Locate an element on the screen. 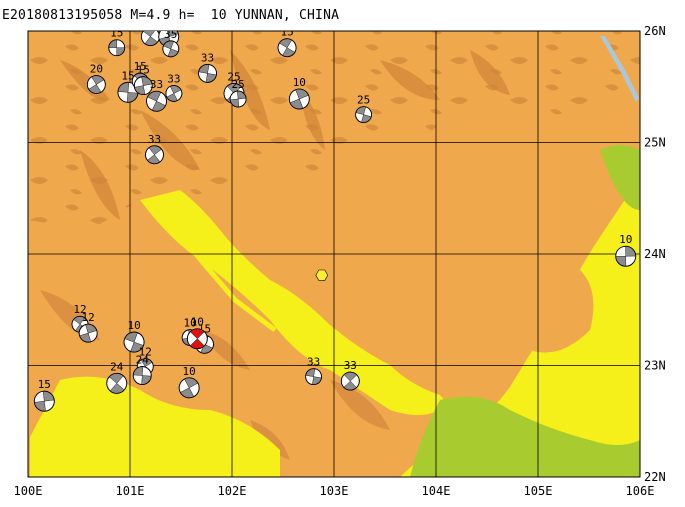  x-tick-label: 103E is located at coordinates (334, 491).